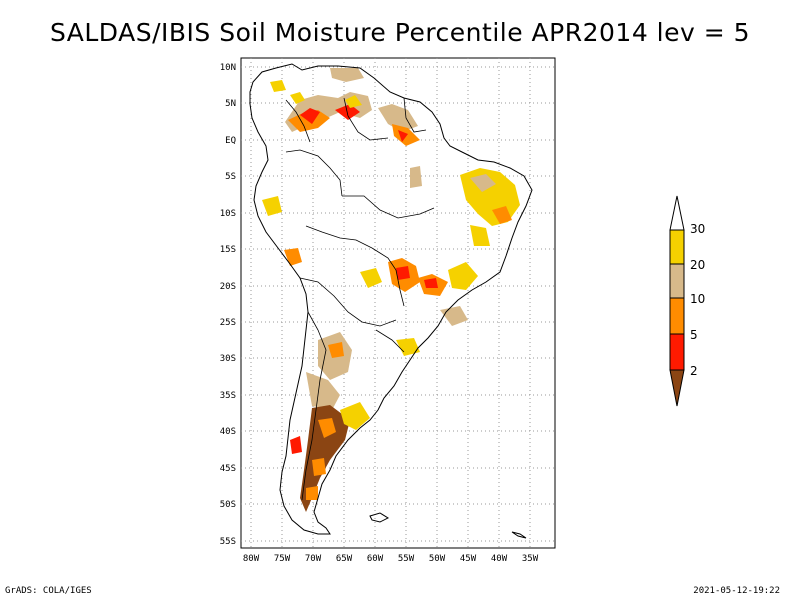  I want to click on lon-tick-label: 50W, so click(437, 559).